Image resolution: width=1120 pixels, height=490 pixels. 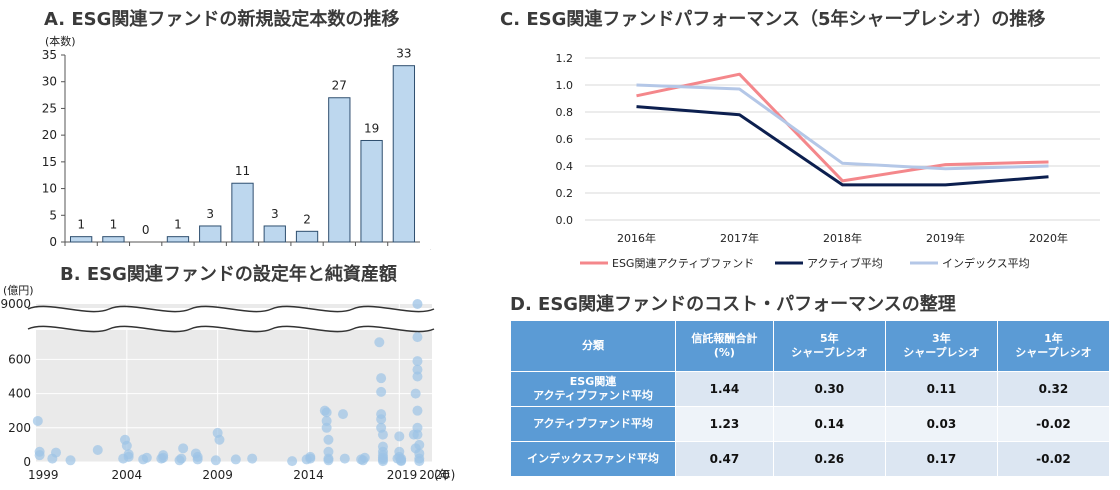 I want to click on x-tick-label: 1999, so click(x=43, y=475).